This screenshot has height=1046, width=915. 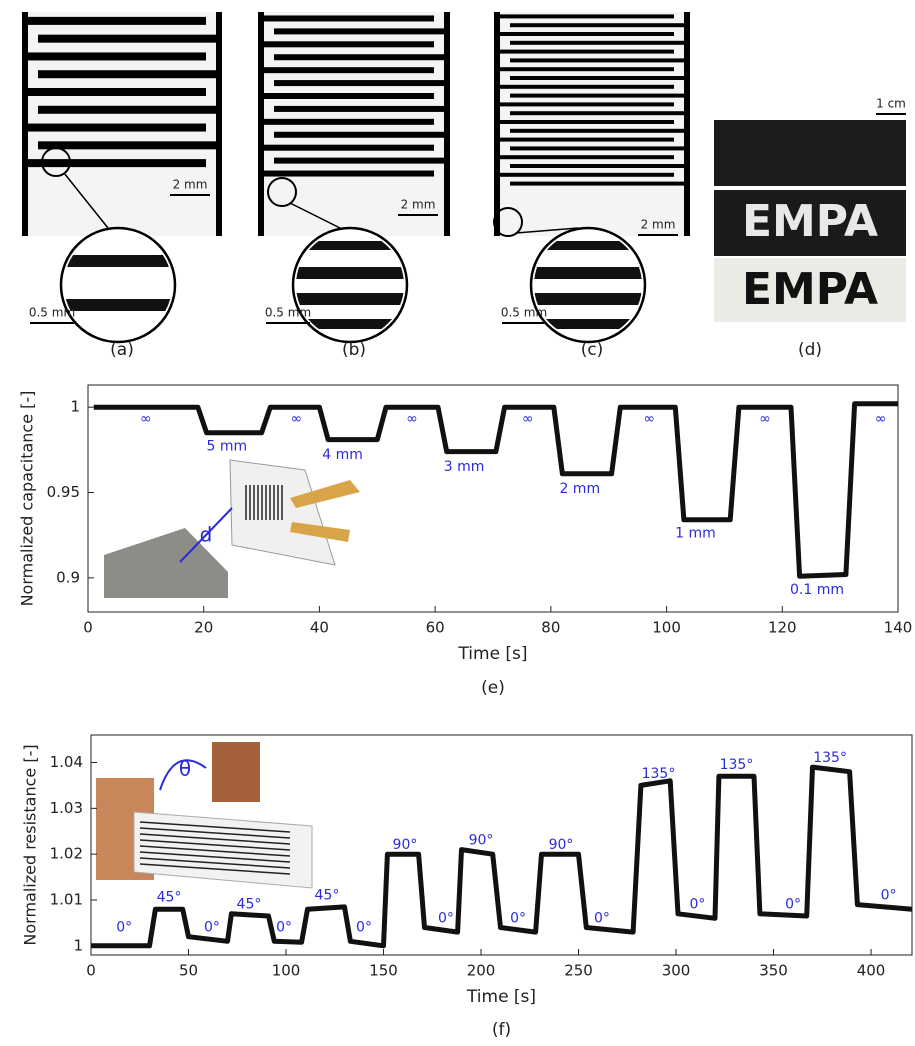 What do you see at coordinates (810, 221) in the screenshot?
I see `empa-text: EMPA` at bounding box center [810, 221].